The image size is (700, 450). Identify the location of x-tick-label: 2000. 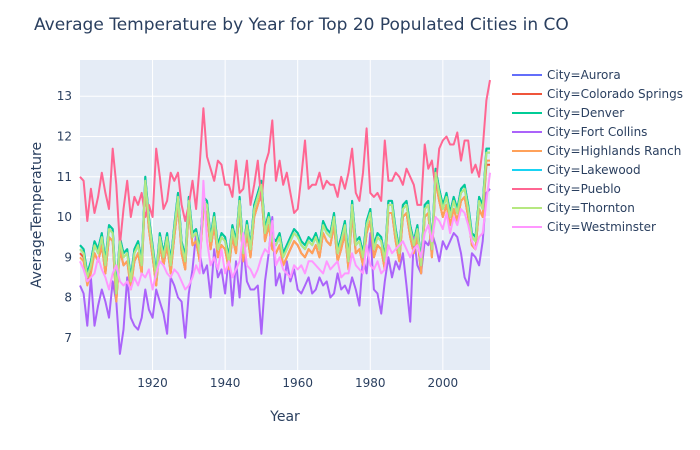
(443, 383).